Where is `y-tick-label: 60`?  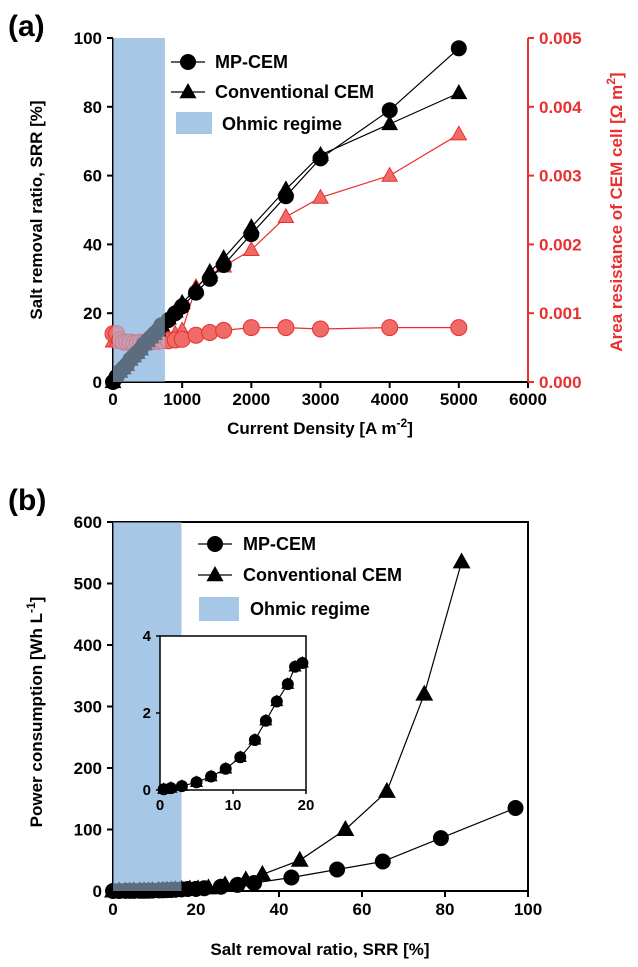
y-tick-label: 60 is located at coordinates (92, 176).